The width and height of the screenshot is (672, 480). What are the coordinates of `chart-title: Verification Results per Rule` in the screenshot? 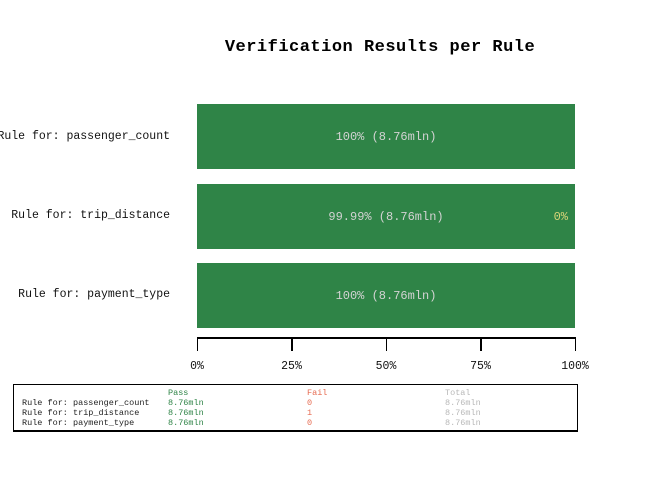 It's located at (380, 47).